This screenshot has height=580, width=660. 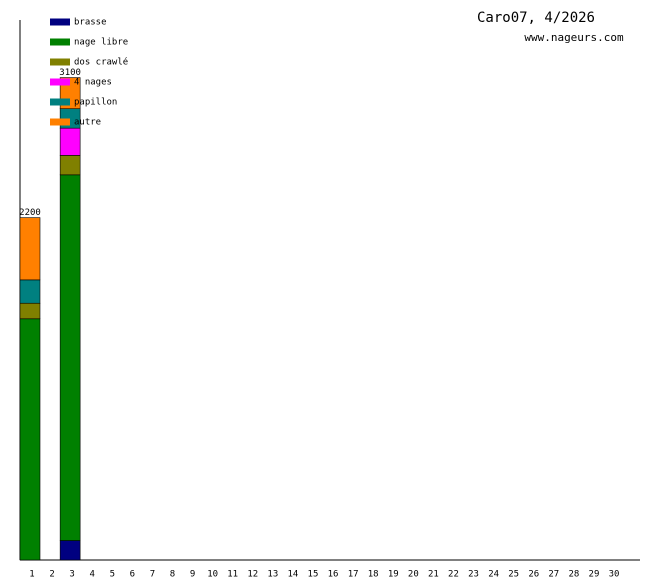 I want to click on x-tick-label: 29, so click(x=594, y=575).